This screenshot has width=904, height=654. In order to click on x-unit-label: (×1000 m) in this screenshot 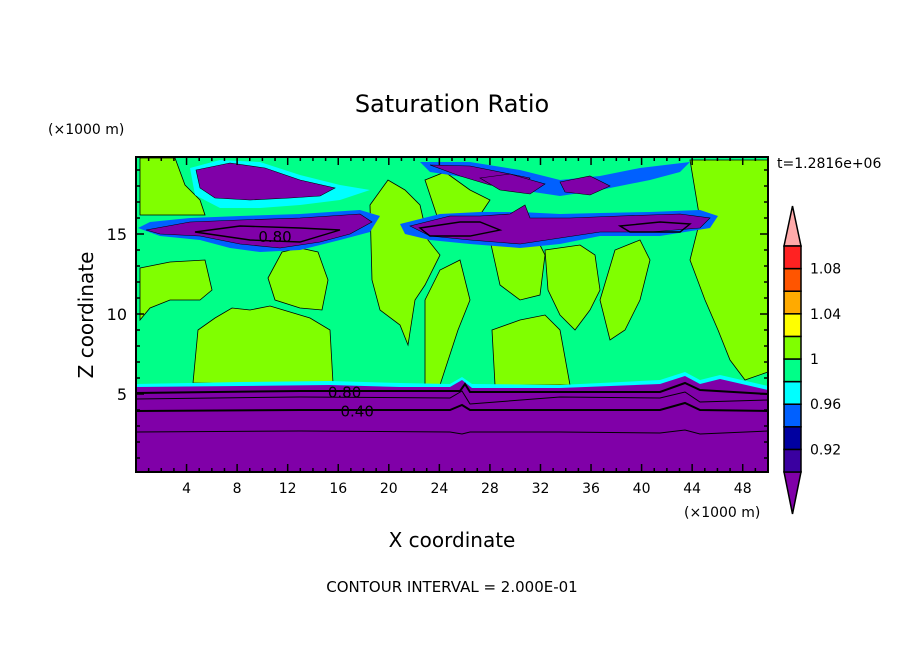, I will do `click(722, 513)`.